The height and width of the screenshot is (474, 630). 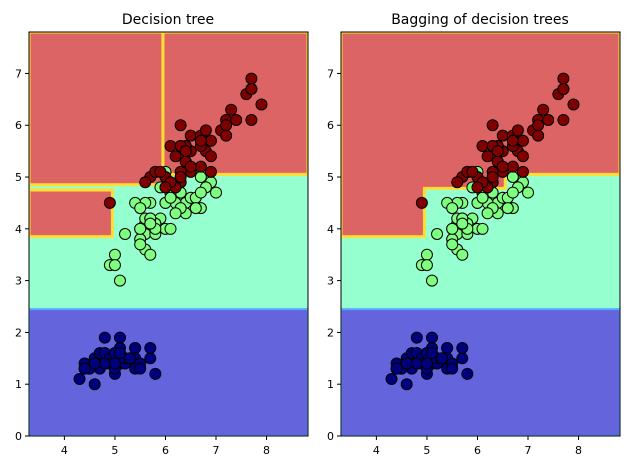 I want to click on x-tick-label: 6, so click(x=477, y=450).